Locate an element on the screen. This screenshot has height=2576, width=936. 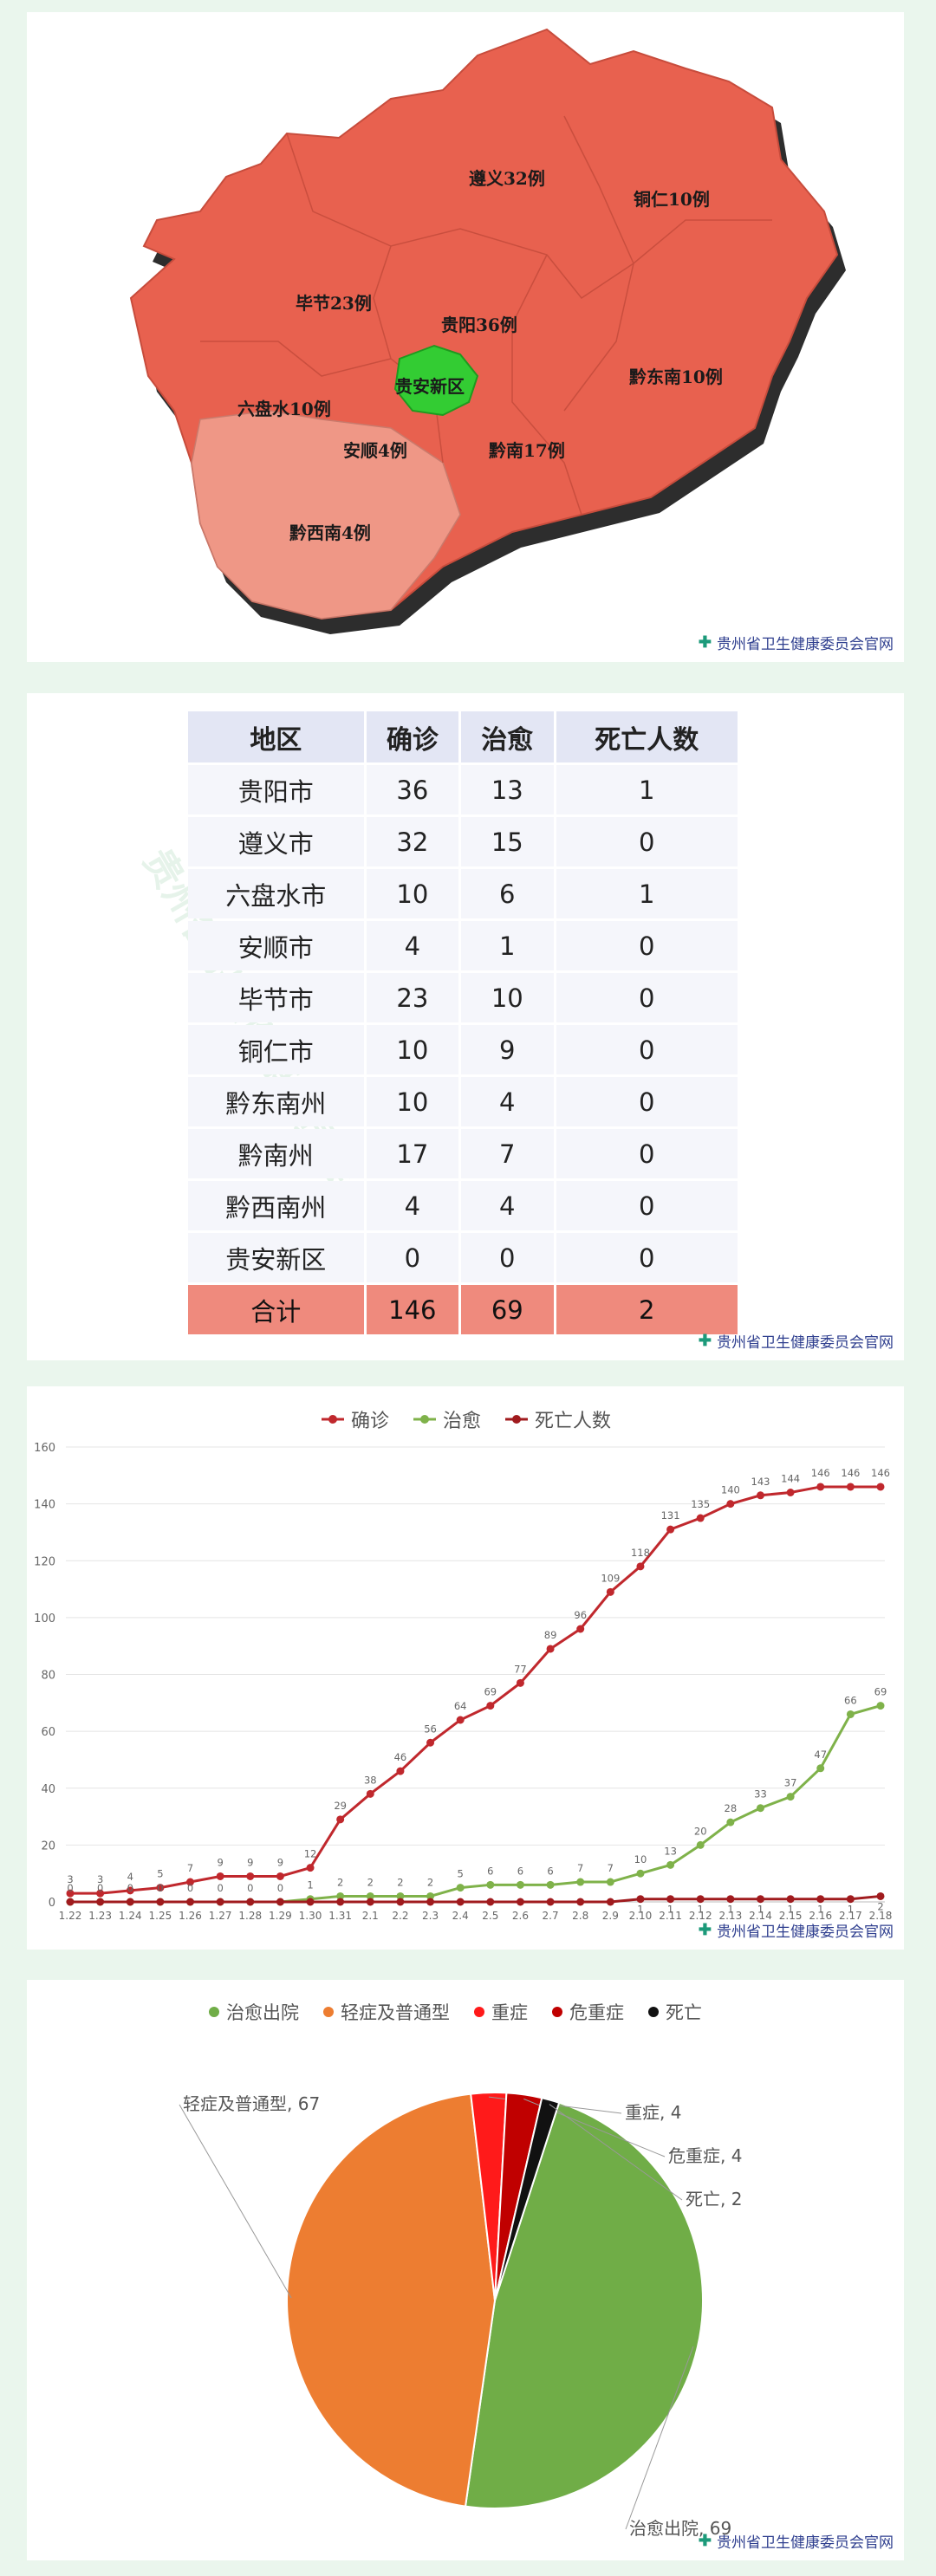
data-label: 29 is located at coordinates (340, 1806).